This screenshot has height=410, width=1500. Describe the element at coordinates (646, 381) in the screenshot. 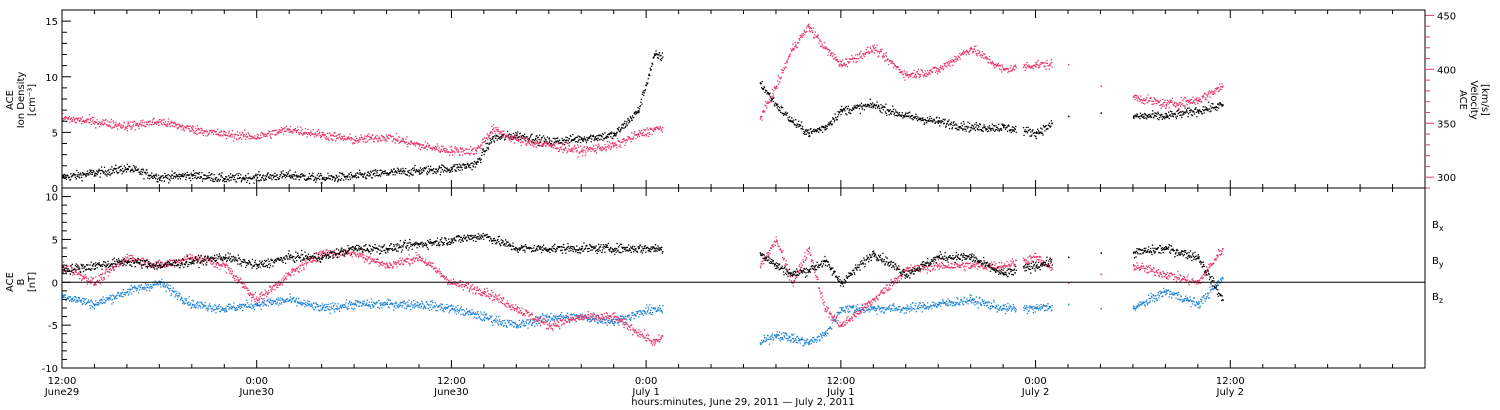

I see `x-tick-time-3: 0:00` at that location.